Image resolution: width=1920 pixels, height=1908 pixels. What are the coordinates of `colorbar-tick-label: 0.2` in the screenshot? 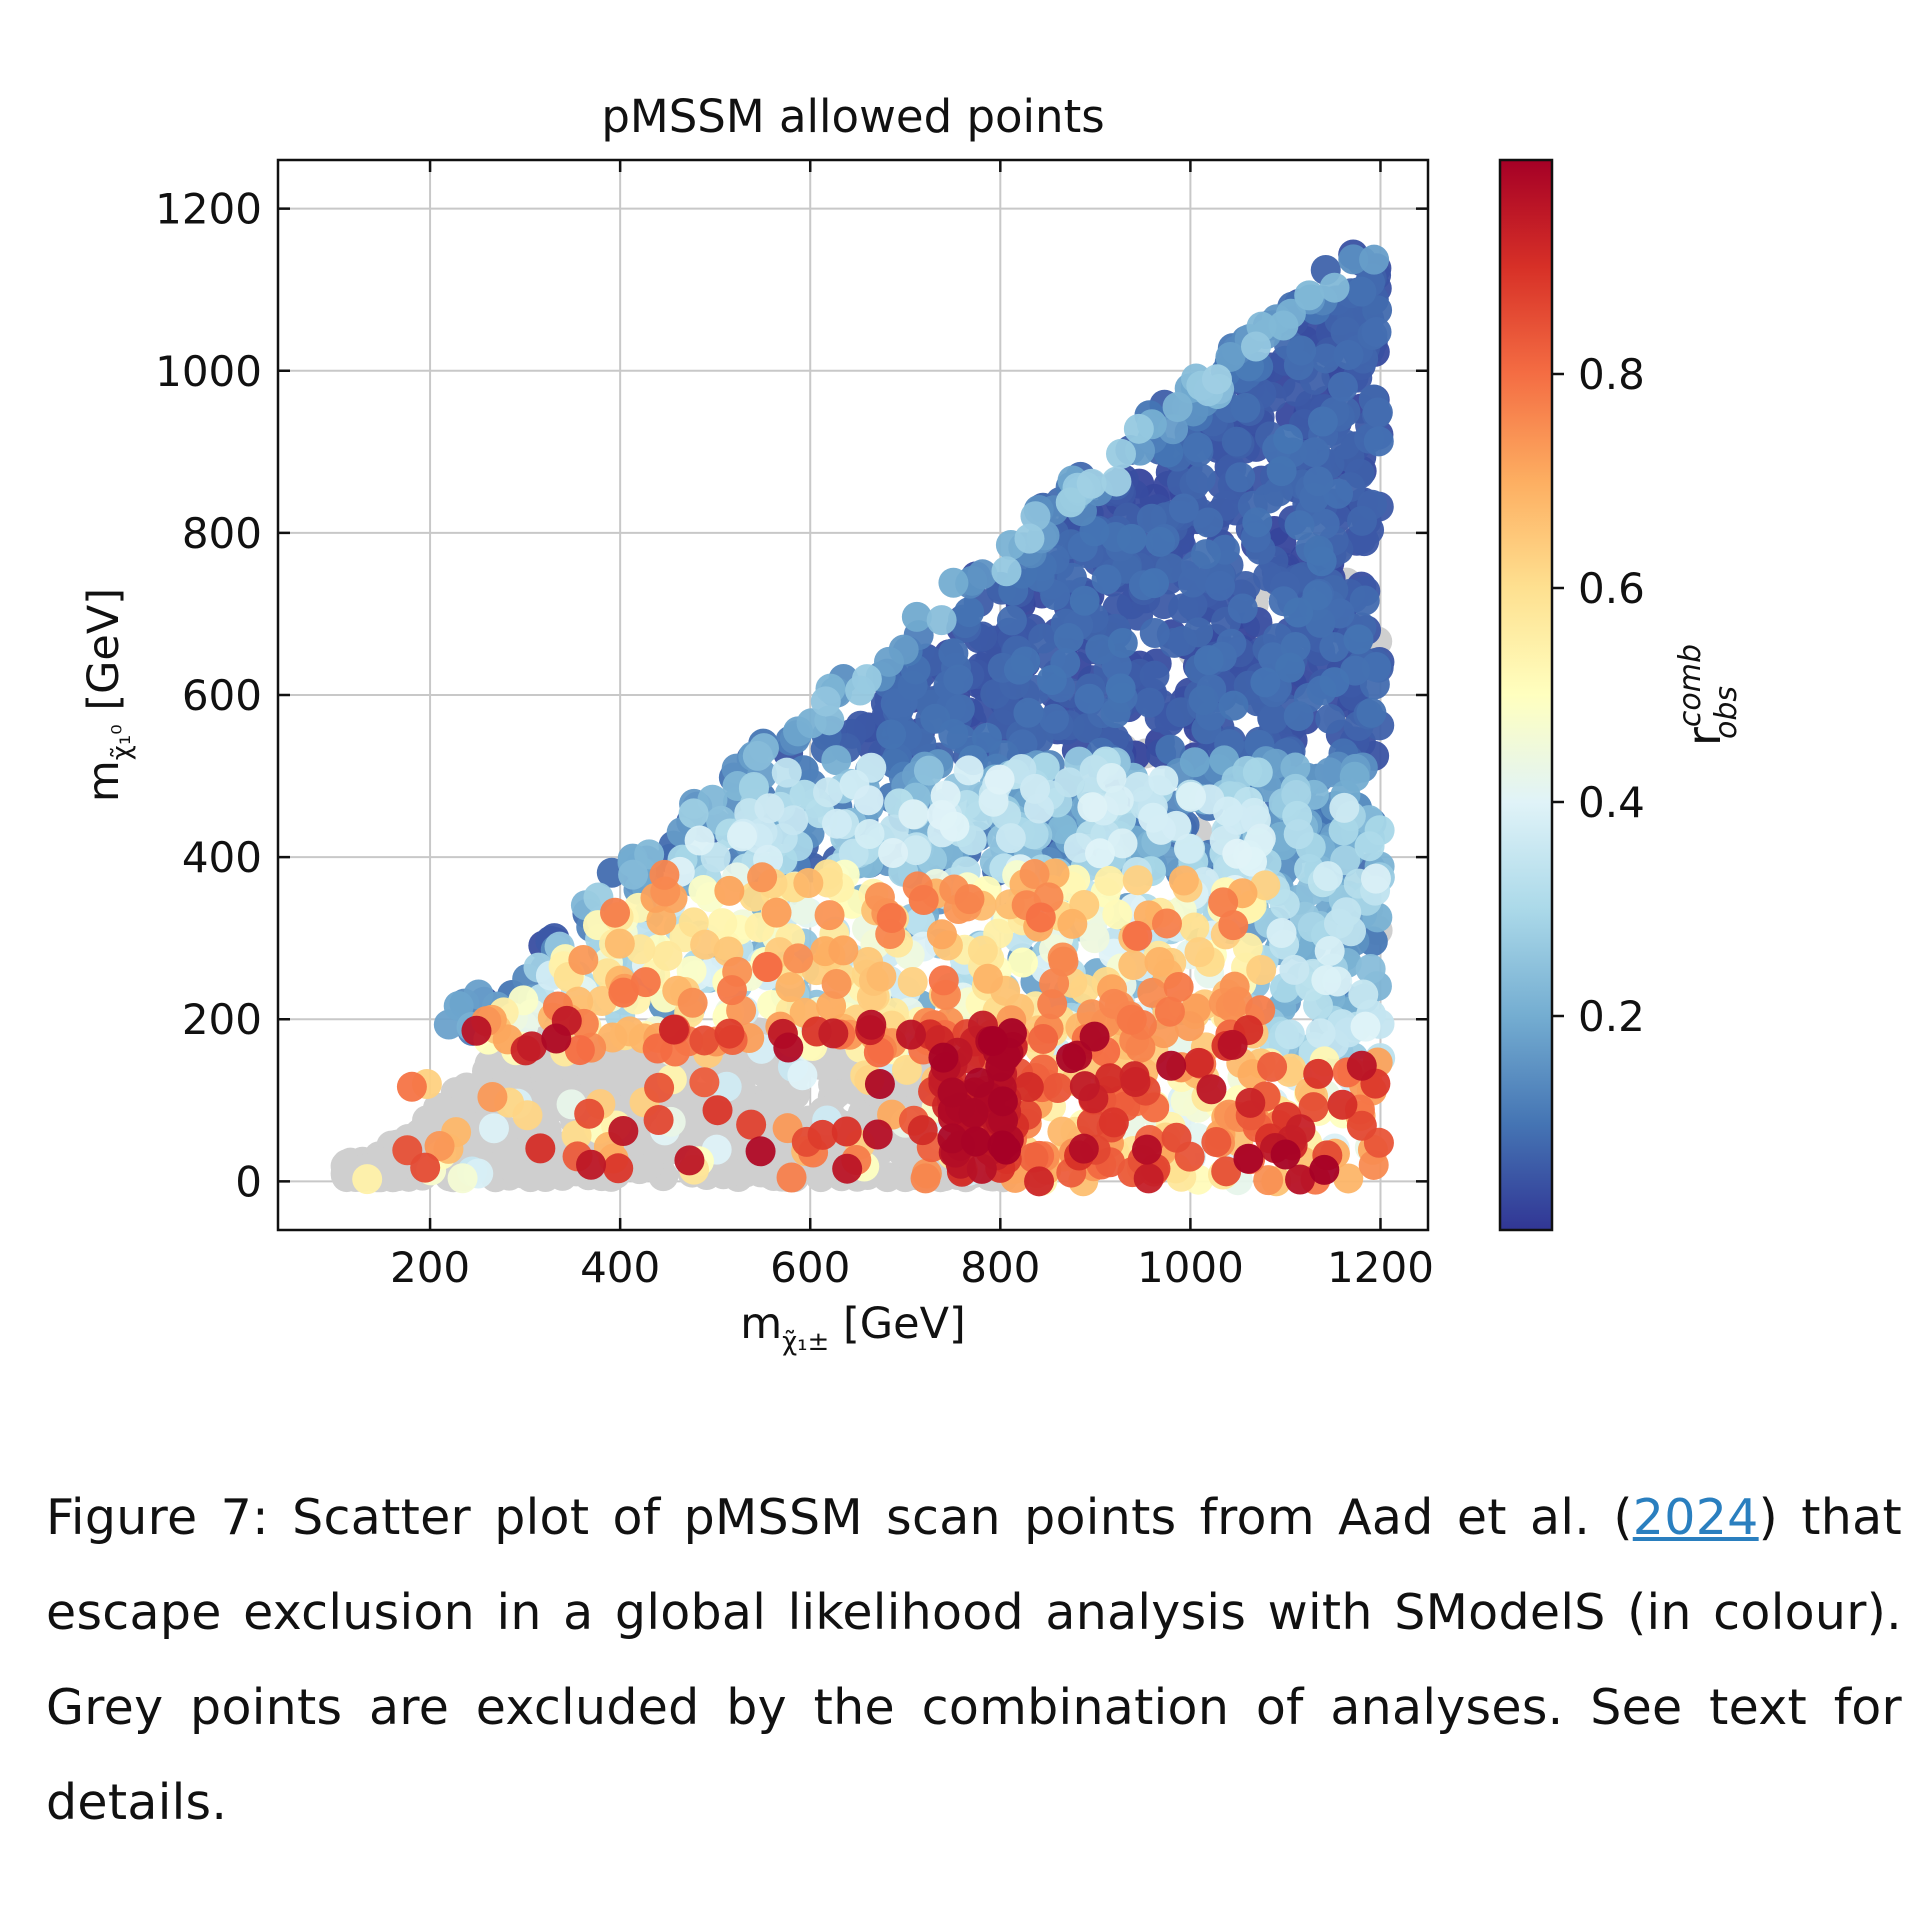 It's located at (1611, 1016).